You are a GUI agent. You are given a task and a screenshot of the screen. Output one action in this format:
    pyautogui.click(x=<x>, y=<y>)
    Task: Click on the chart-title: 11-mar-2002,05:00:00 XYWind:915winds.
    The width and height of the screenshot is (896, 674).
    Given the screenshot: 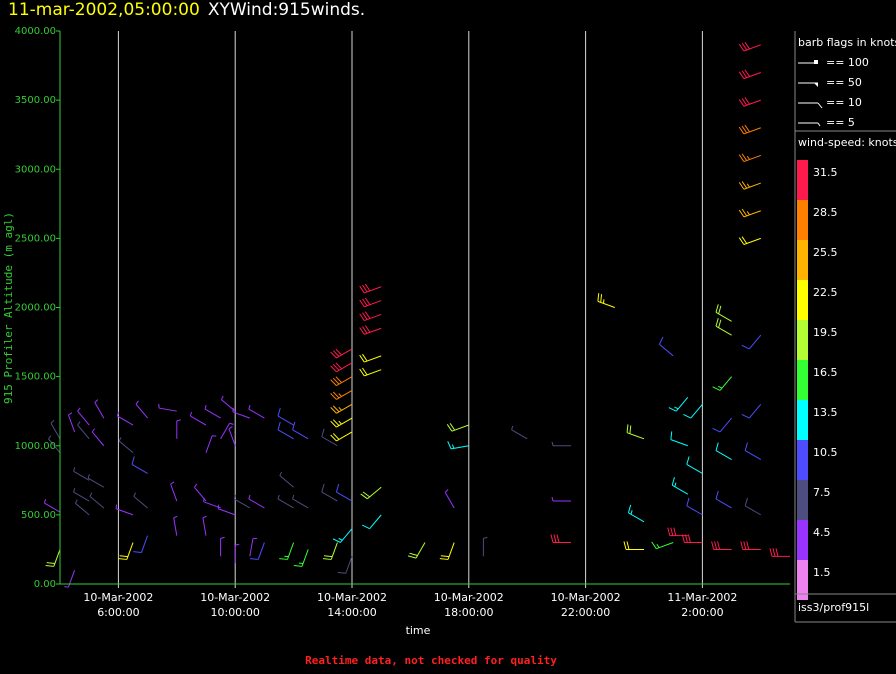 What is the action you would take?
    pyautogui.click(x=186, y=10)
    